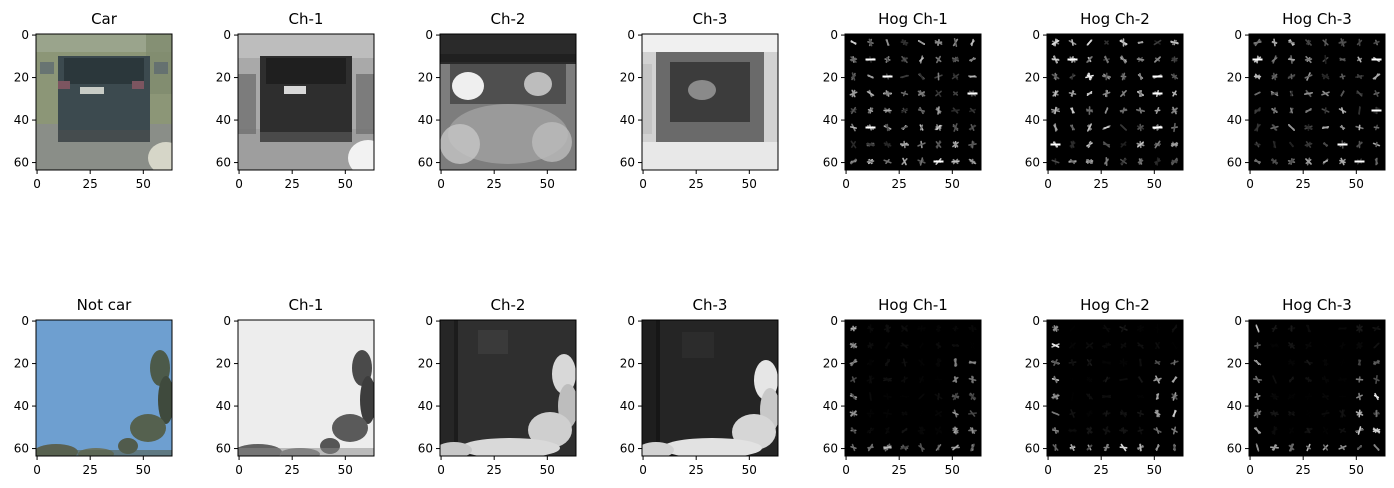 This screenshot has width=1394, height=488. I want to click on panel-title: Hog Ch-1, so click(913, 305).